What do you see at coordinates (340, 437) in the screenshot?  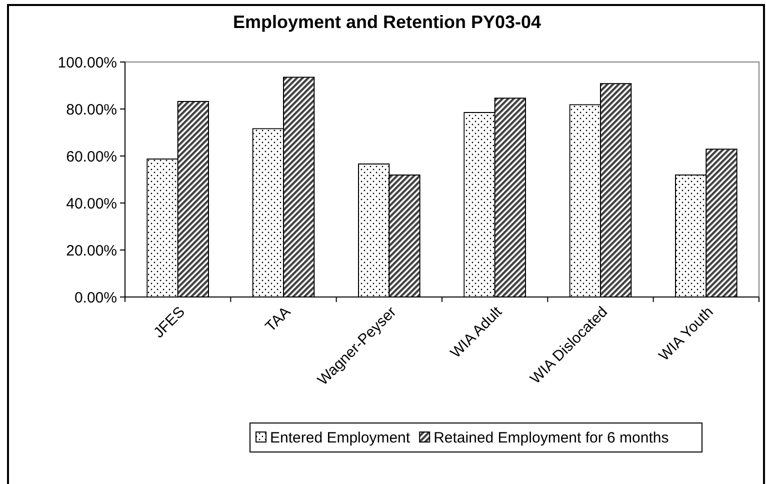 I see `legend-label: Entered Employment` at bounding box center [340, 437].